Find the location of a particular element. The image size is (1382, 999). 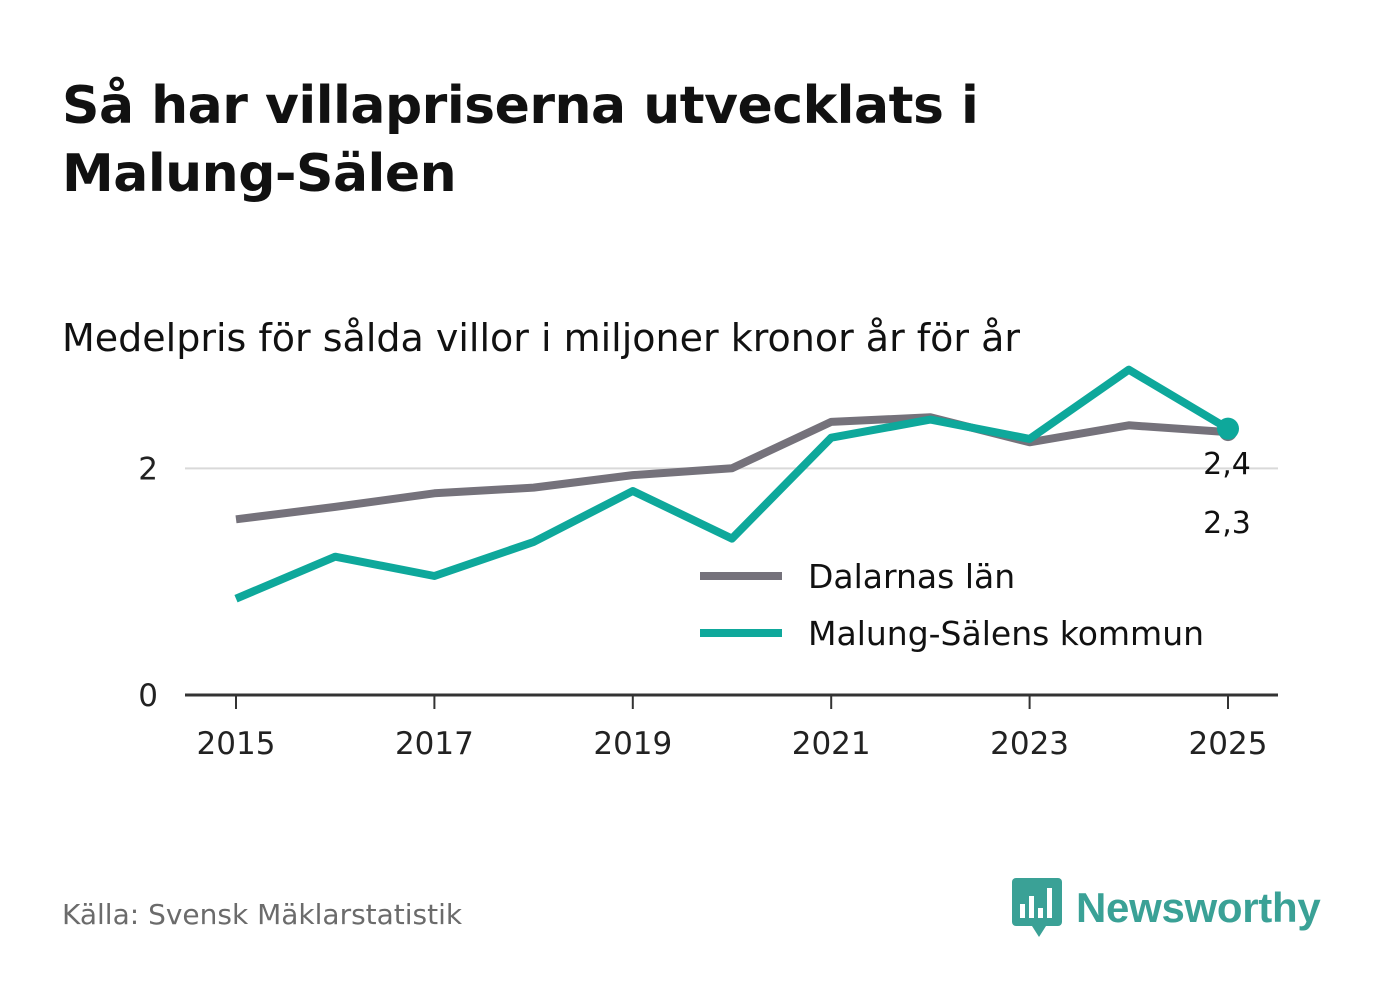

x-tick-label: 2025 is located at coordinates (1228, 744).